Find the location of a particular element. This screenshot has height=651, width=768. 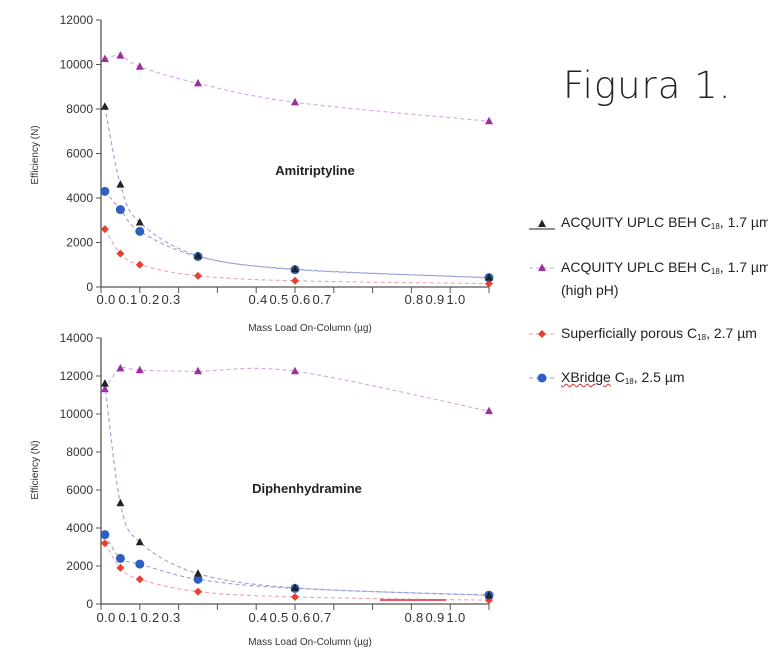

legend-label: XBridge C18, 2.5 µm is located at coordinates (623, 377).